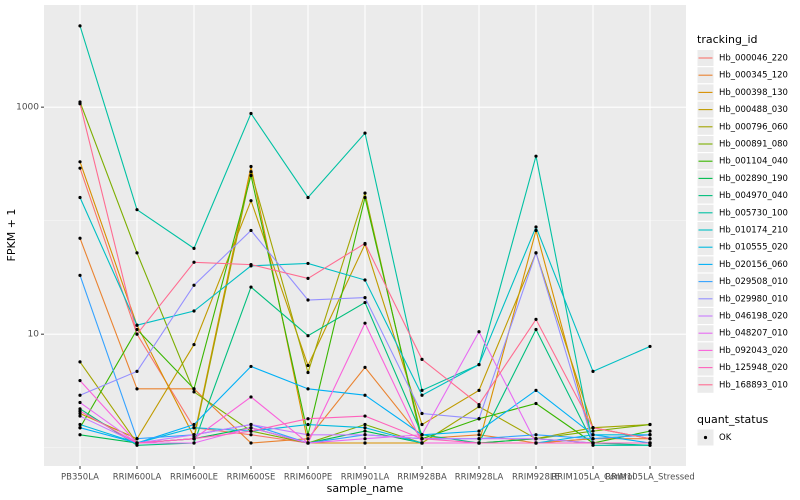  Describe the element at coordinates (308, 478) in the screenshot. I see `x-tick-label: RRIM600PE` at that location.